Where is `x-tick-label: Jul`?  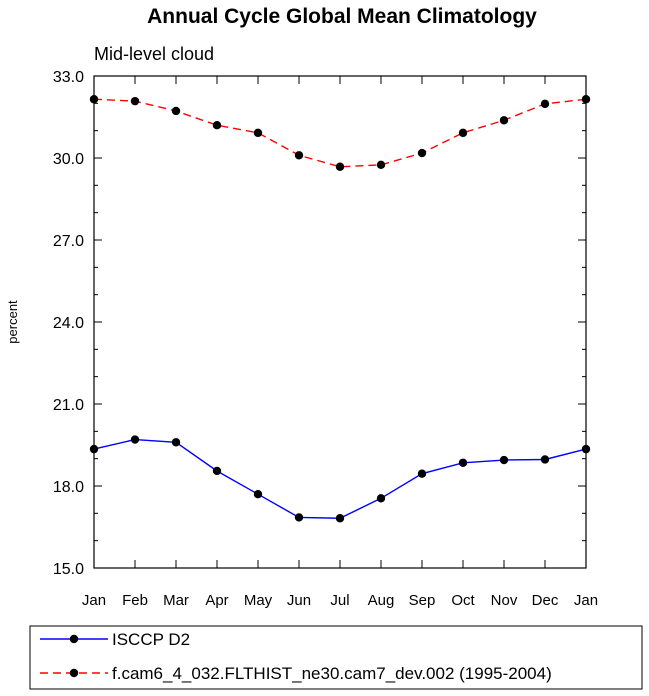 x-tick-label: Jul is located at coordinates (339, 600).